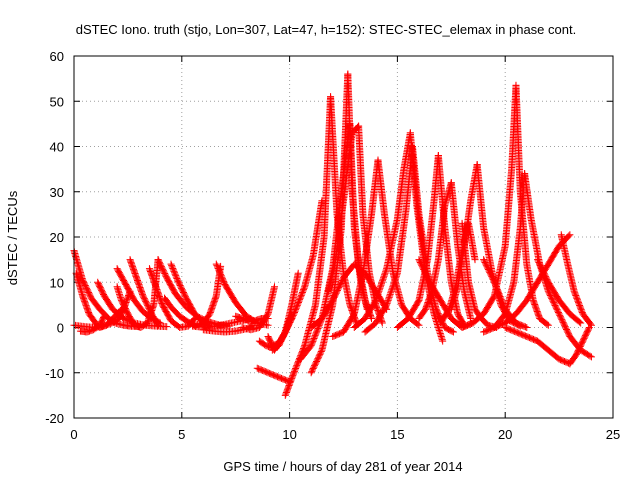  I want to click on x-tick-label: 0, so click(73, 434).